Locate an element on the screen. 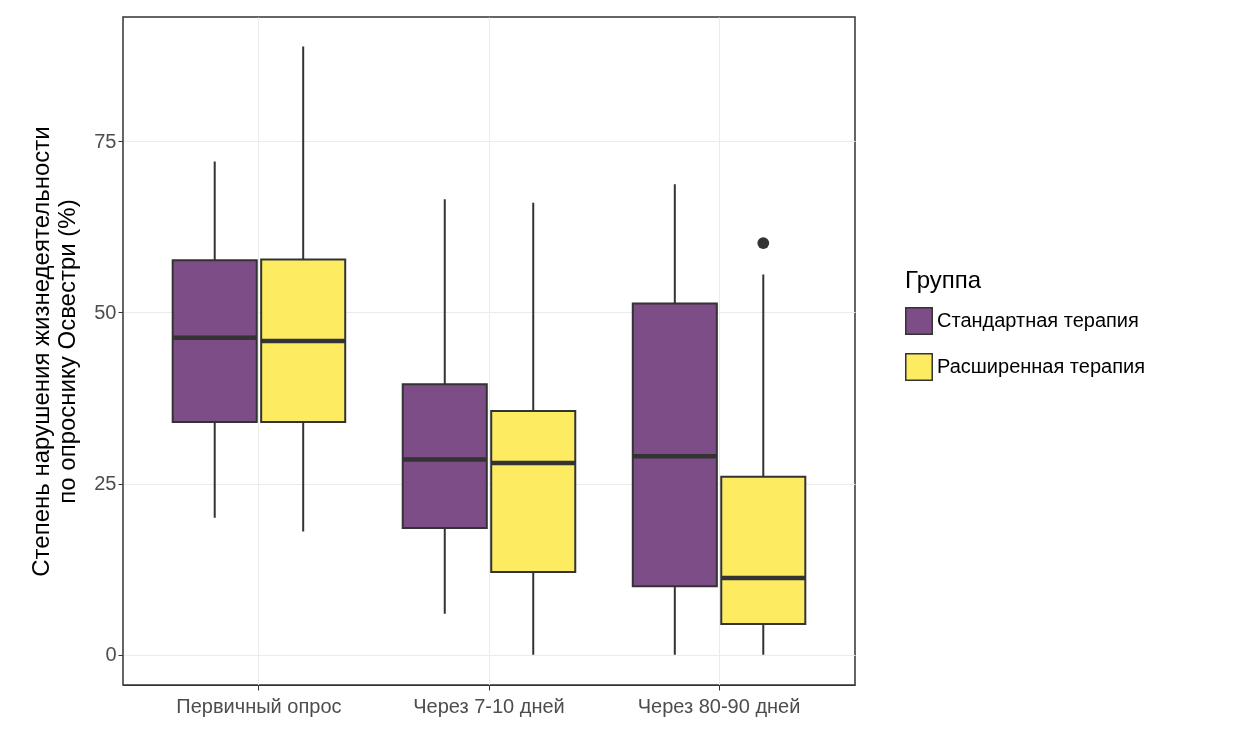 The height and width of the screenshot is (729, 1250). legend-title: Группа is located at coordinates (943, 279).